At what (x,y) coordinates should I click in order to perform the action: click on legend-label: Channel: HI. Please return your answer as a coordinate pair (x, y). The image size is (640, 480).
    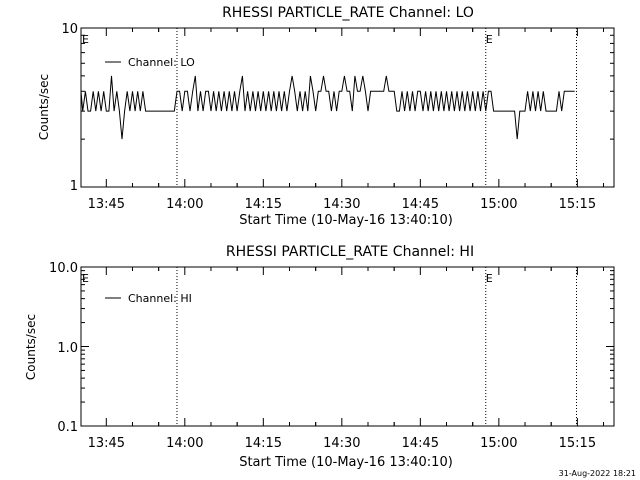
    Looking at the image, I should click on (160, 298).